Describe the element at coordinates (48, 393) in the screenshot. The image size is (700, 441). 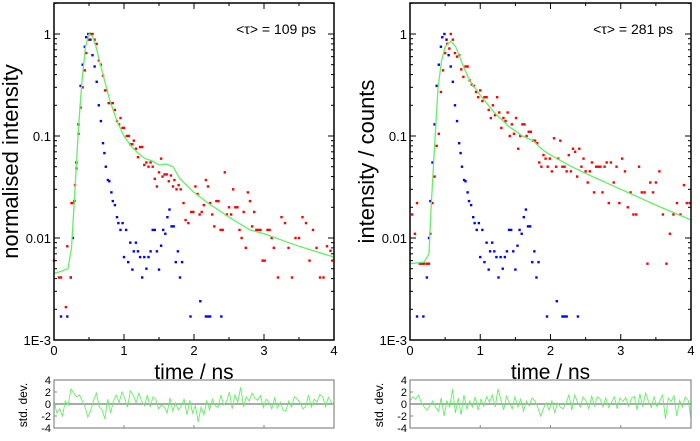
I see `residual-y-tick-label: 2` at that location.